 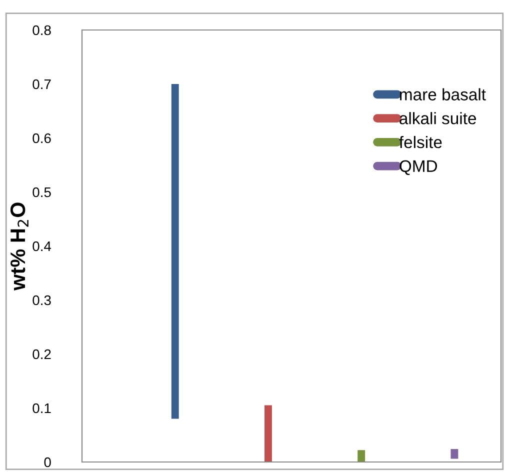 I want to click on y-tick-label: 0.3, so click(x=41, y=300).